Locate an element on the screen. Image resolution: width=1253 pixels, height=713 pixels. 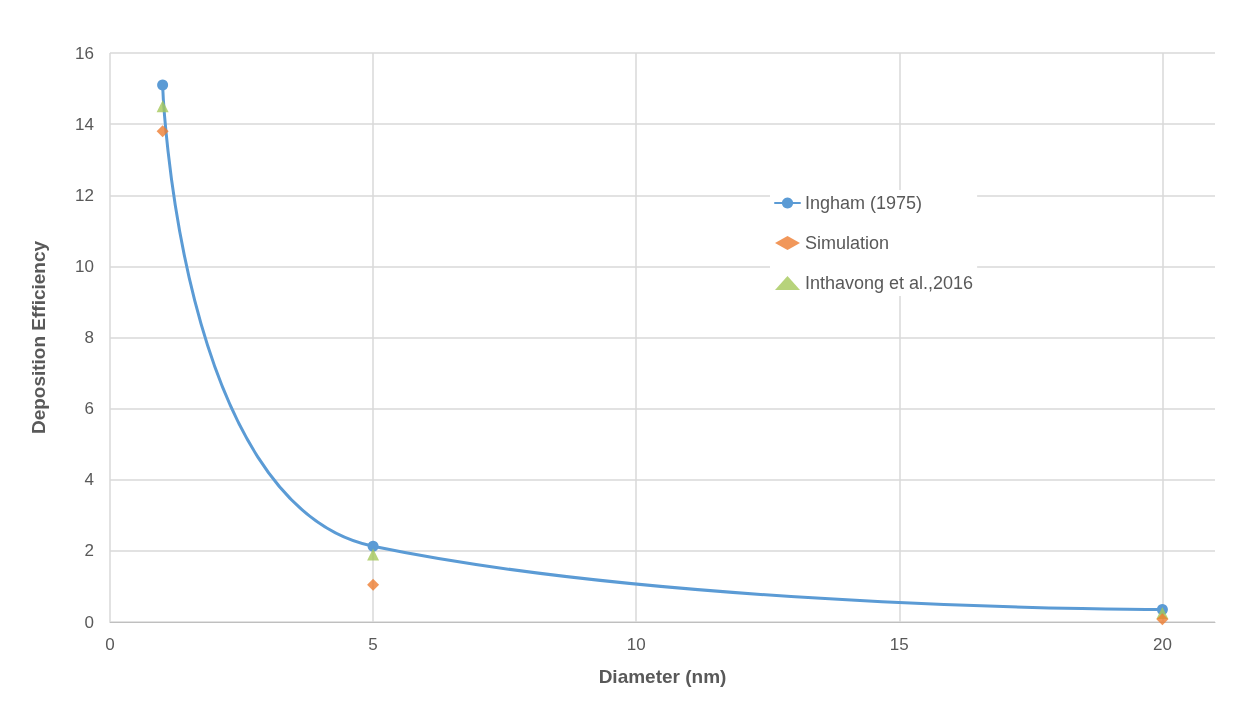
y-tick-label: 4 is located at coordinates (89, 480).